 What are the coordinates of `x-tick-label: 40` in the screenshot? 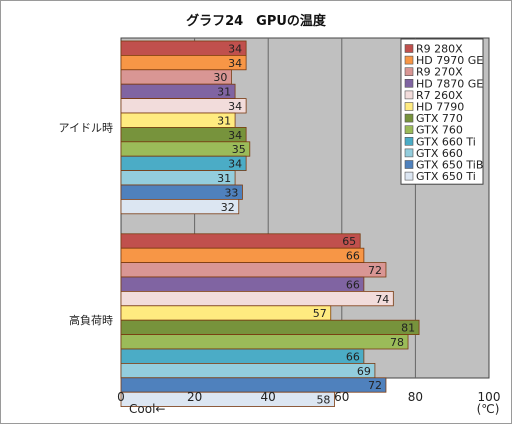 It's located at (268, 397).